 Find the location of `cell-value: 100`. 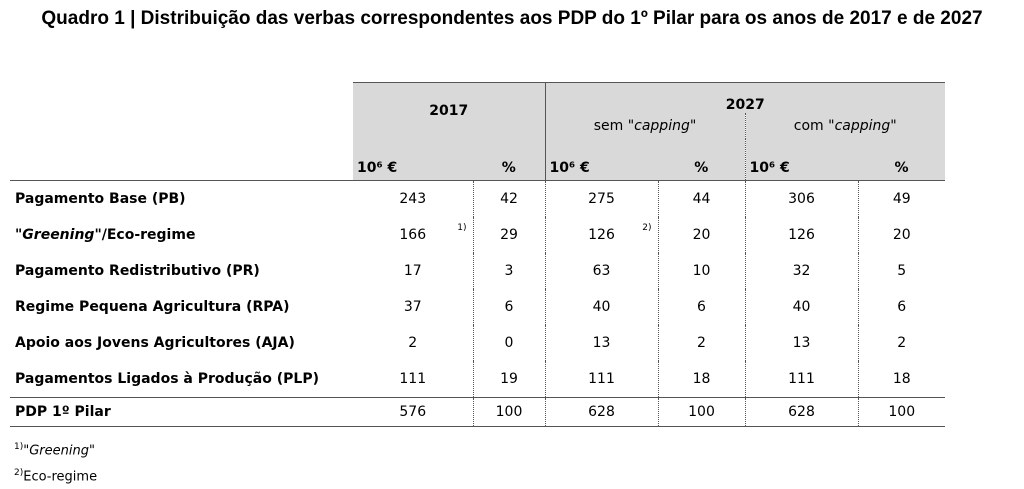

cell-value: 100 is located at coordinates (902, 412).